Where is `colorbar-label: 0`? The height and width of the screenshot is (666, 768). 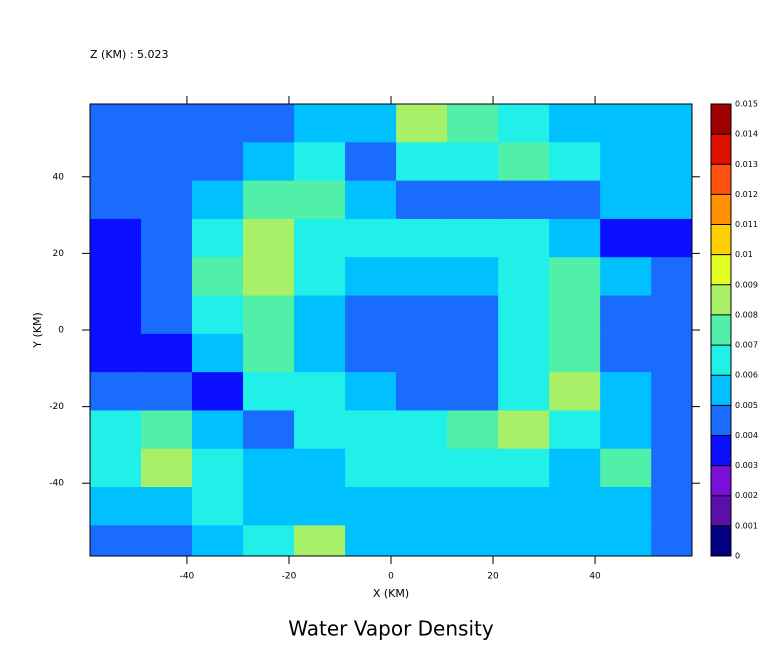 colorbar-label: 0 is located at coordinates (737, 556).